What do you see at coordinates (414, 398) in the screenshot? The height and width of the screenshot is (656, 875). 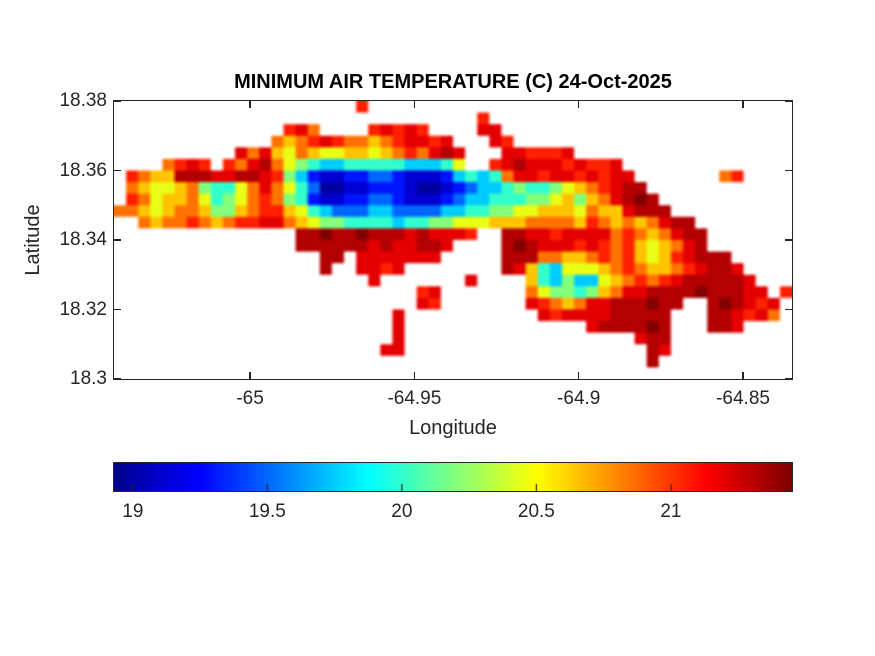 I see `x-tick-label: -64.95` at bounding box center [414, 398].